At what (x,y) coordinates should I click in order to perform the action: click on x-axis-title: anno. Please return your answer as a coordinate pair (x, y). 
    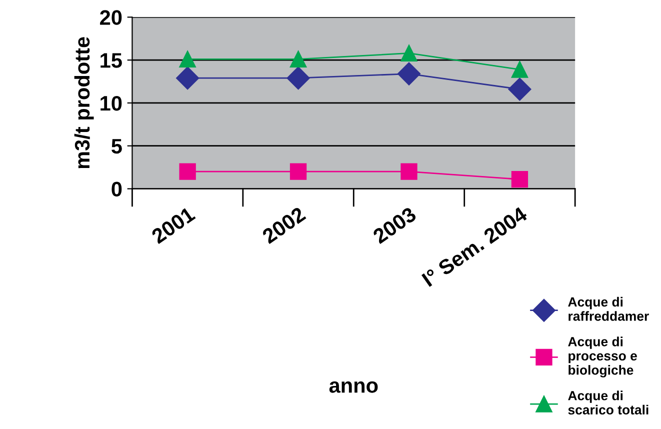
    Looking at the image, I should click on (353, 387).